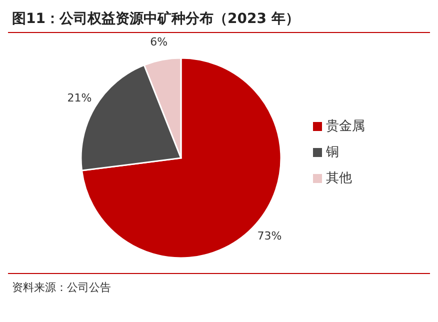 Image resolution: width=438 pixels, height=322 pixels. What do you see at coordinates (339, 178) in the screenshot?
I see `legend-label: 其他` at bounding box center [339, 178].